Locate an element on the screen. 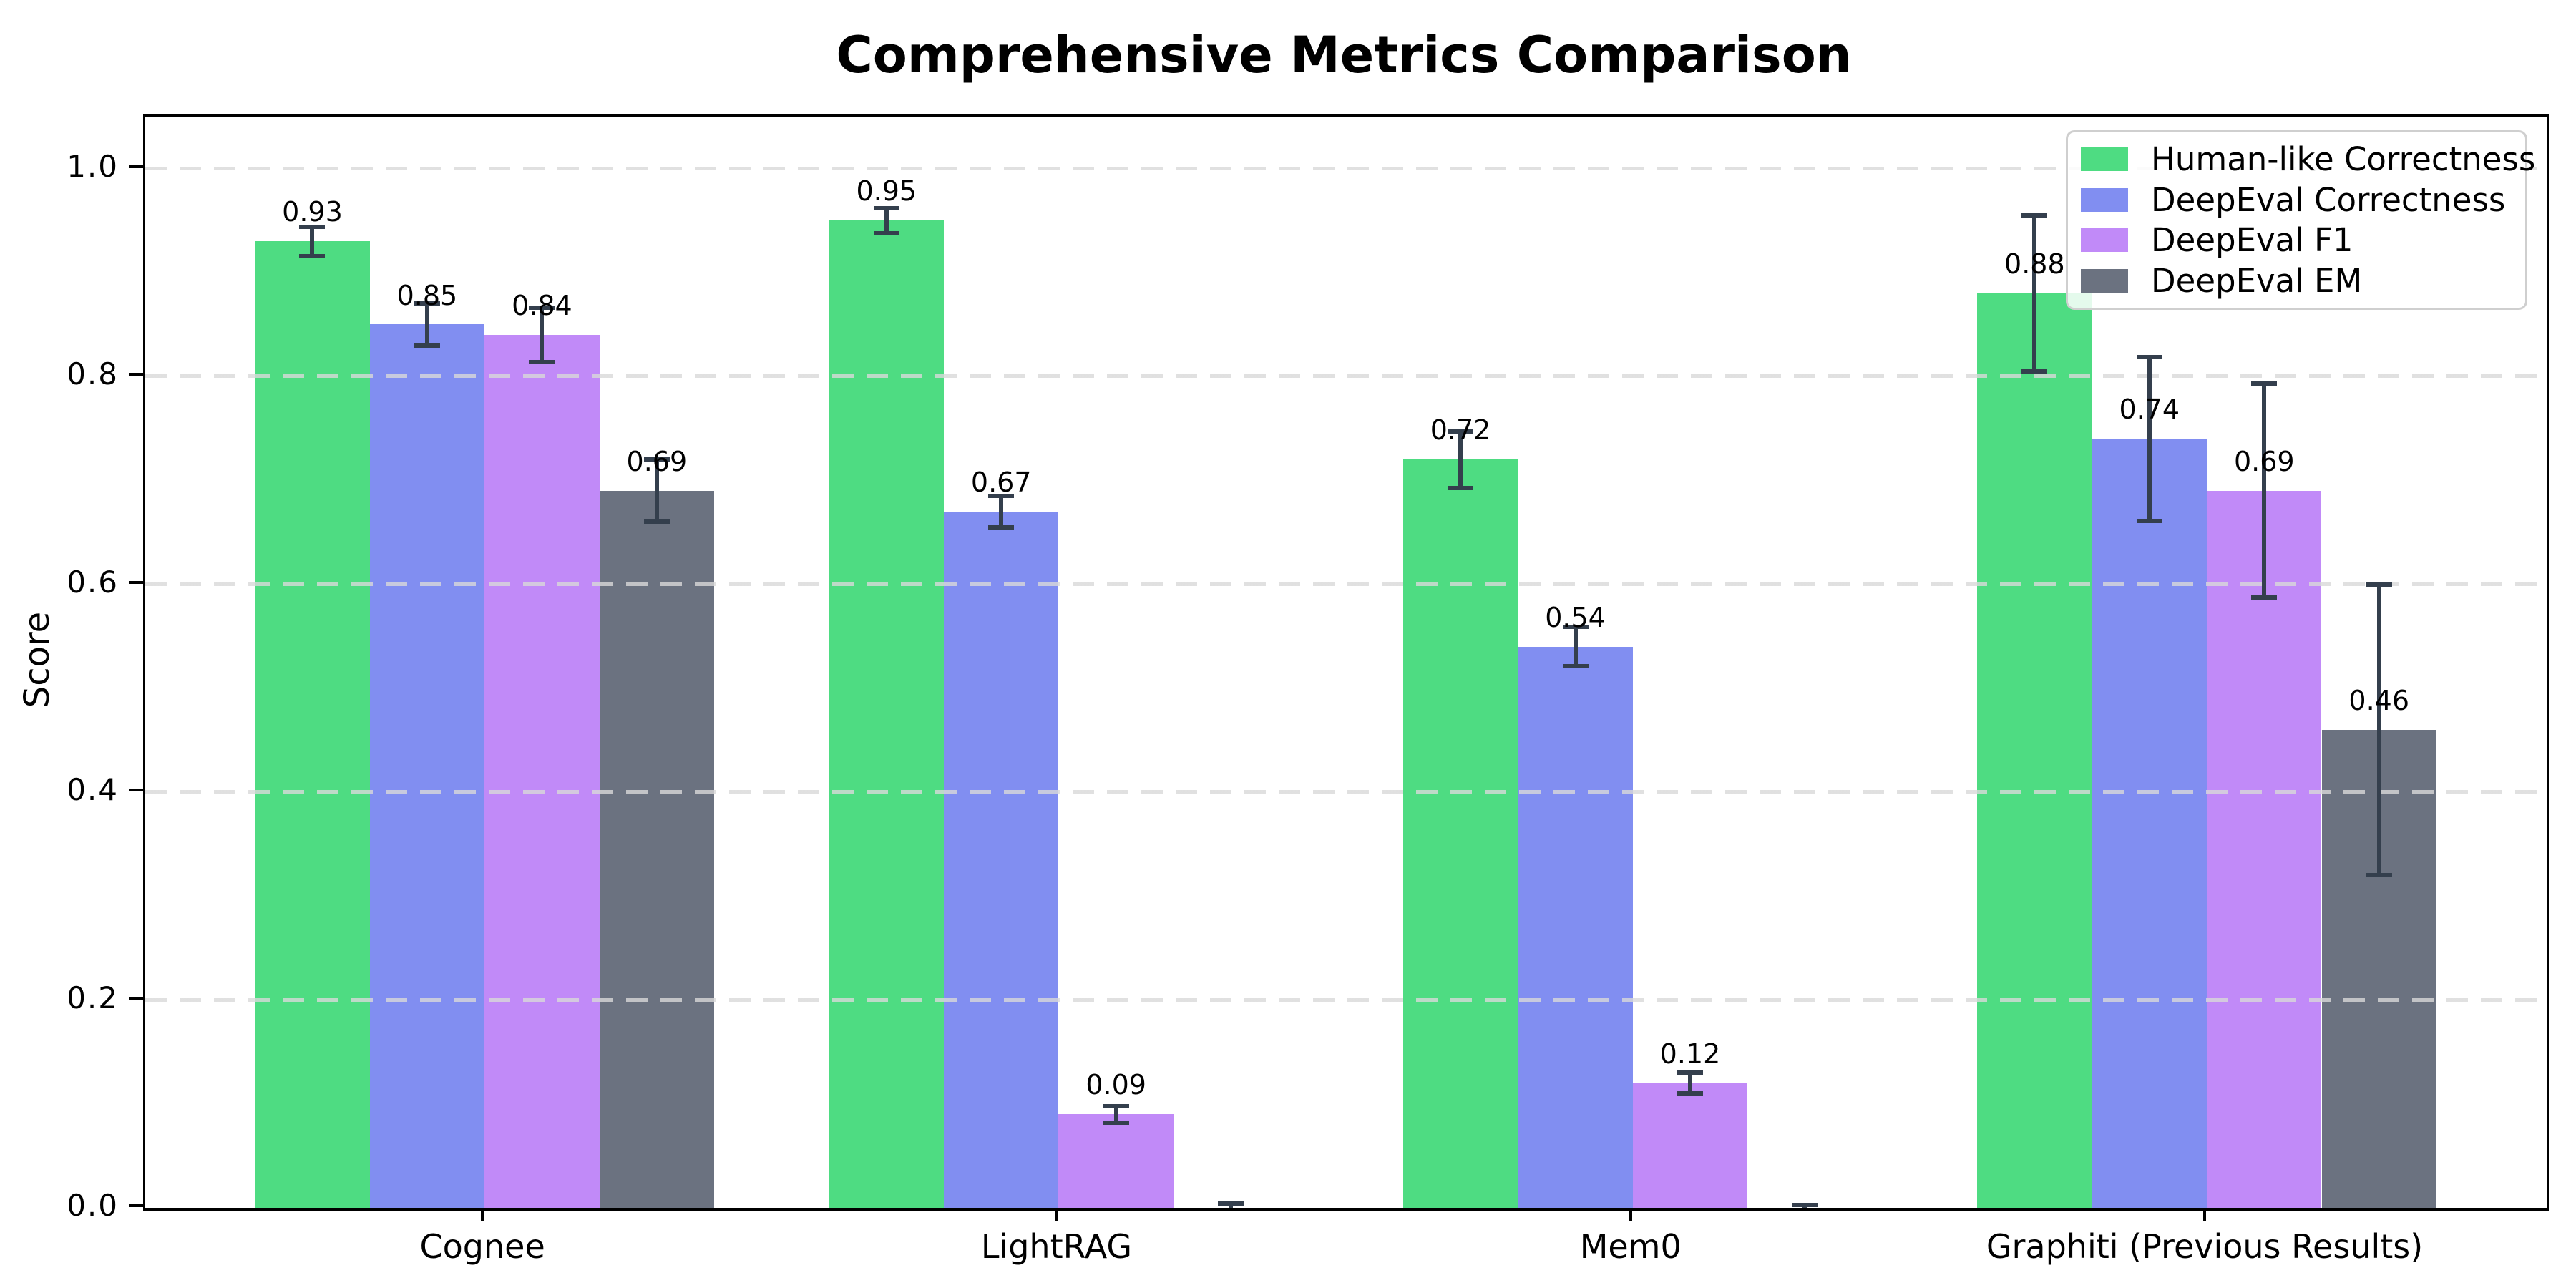  legend-item: Human-like Correctness is located at coordinates (2308, 159).